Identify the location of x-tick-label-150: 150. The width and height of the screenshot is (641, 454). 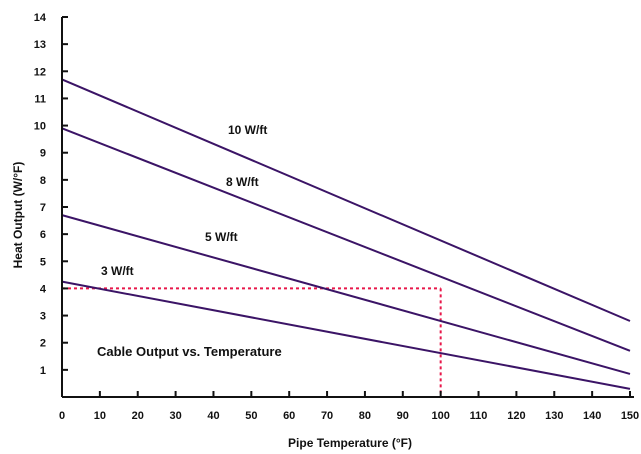
(630, 416).